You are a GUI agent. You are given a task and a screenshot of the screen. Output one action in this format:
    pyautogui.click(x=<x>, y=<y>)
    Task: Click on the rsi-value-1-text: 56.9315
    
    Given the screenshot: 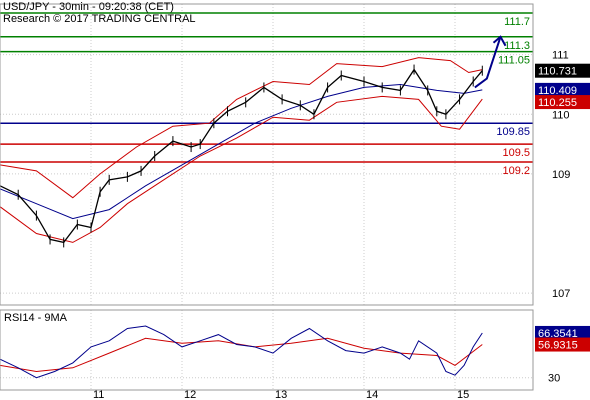 What is the action you would take?
    pyautogui.click(x=558, y=346)
    